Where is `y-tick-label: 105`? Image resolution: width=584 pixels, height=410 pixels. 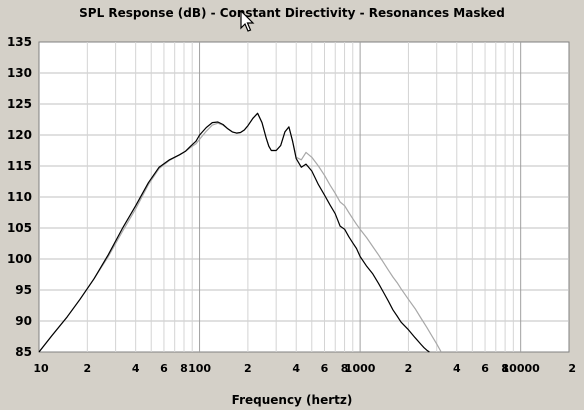 y-tick-label: 105 is located at coordinates (19, 228).